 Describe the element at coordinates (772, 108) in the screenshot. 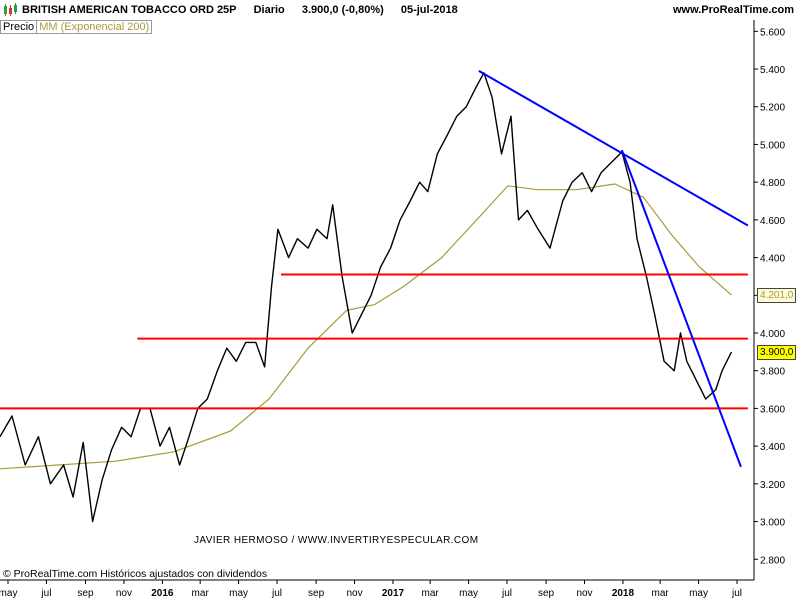

I see `y-tick-label: 5.200` at that location.